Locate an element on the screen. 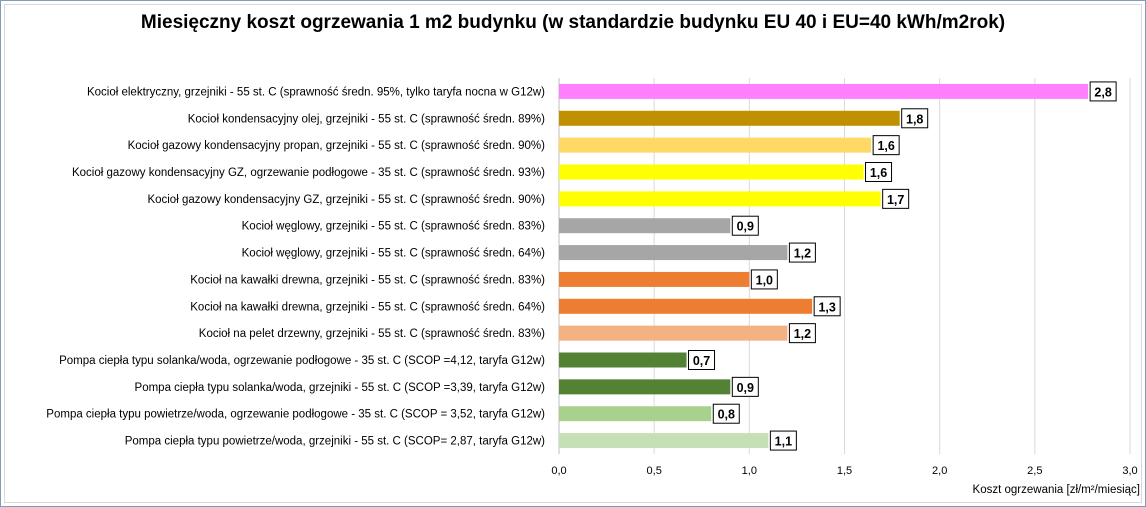  x-axis-title: Koszt ogrzewania [zł/m²/miesiąc] is located at coordinates (1056, 490).